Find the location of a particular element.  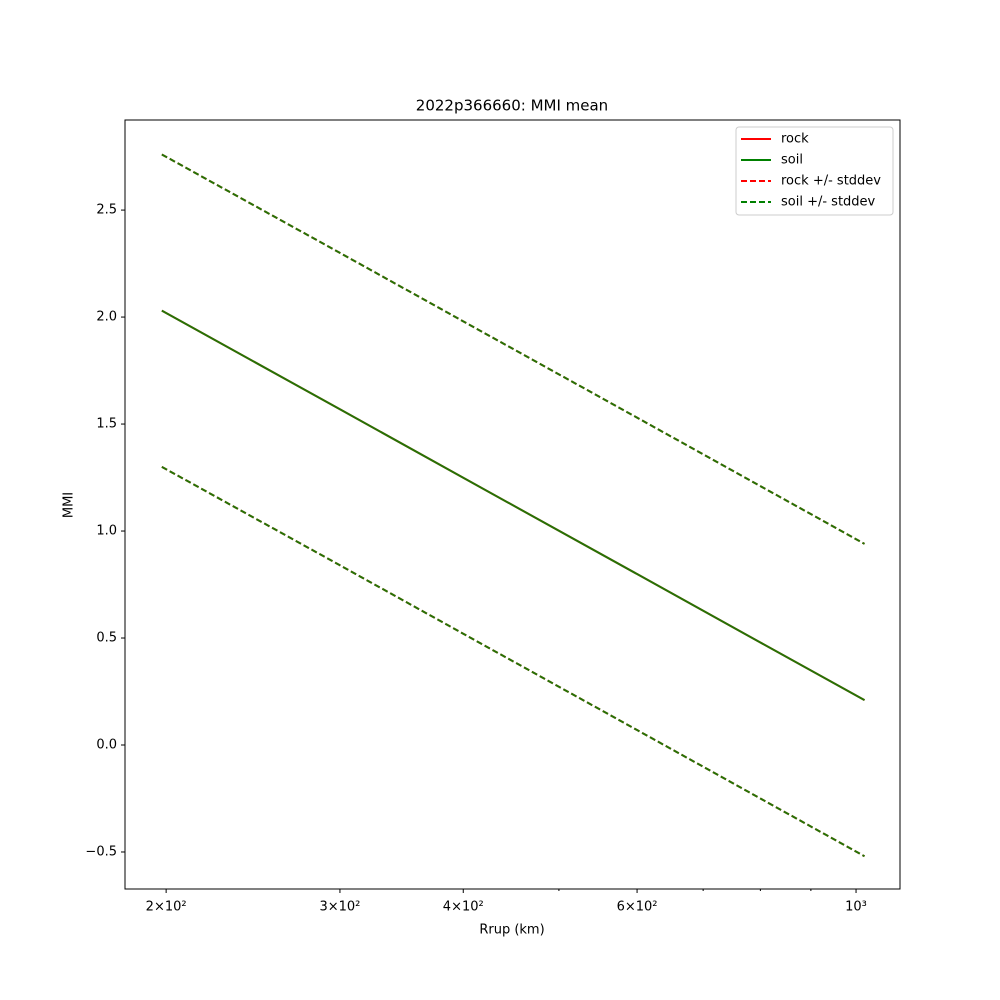

y-tick-label: 2.0 is located at coordinates (106, 317).